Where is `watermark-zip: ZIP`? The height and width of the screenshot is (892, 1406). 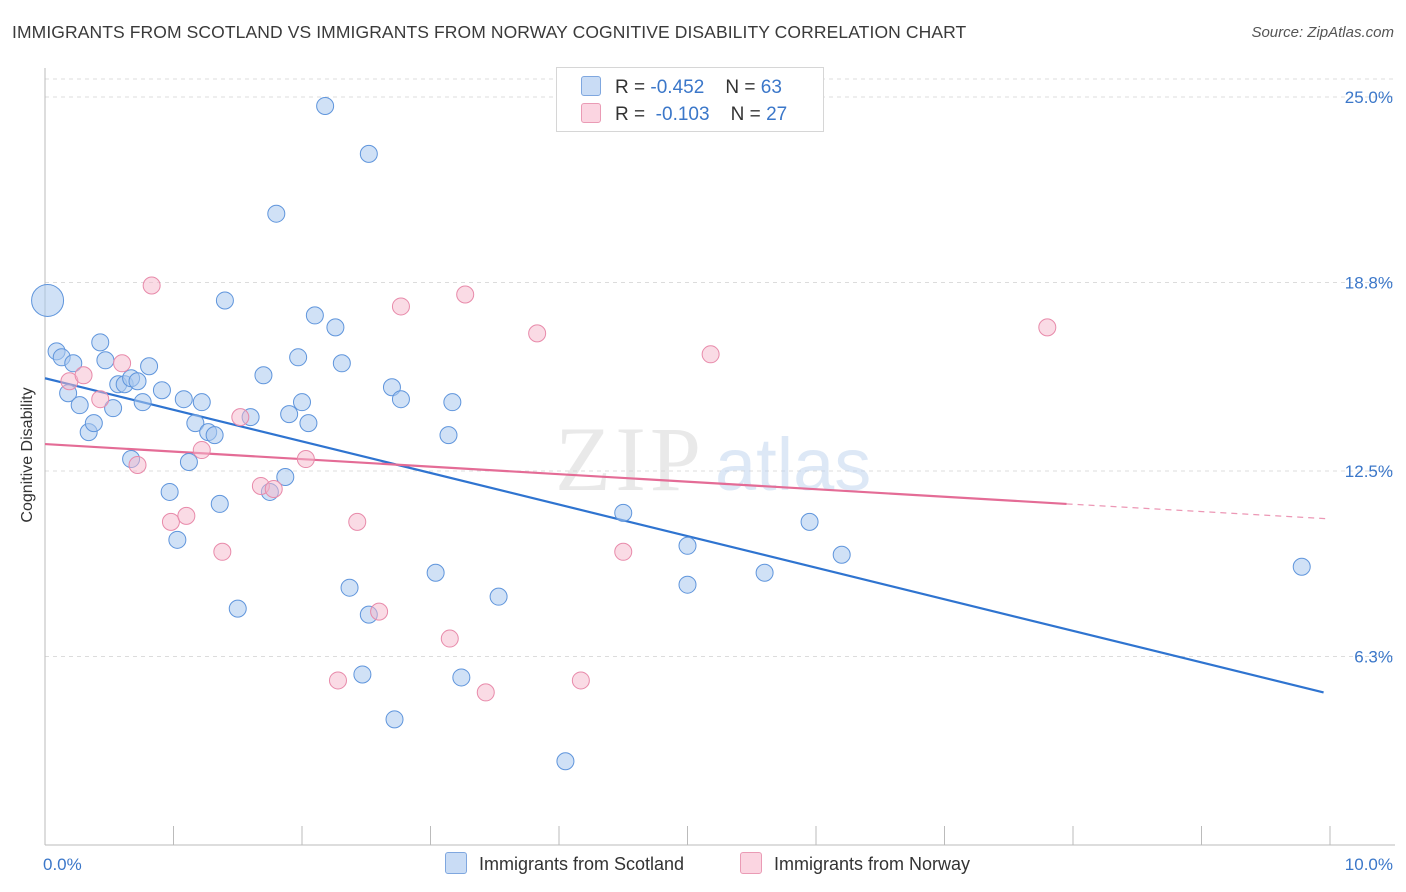 watermark-zip: ZIP is located at coordinates (630, 459).